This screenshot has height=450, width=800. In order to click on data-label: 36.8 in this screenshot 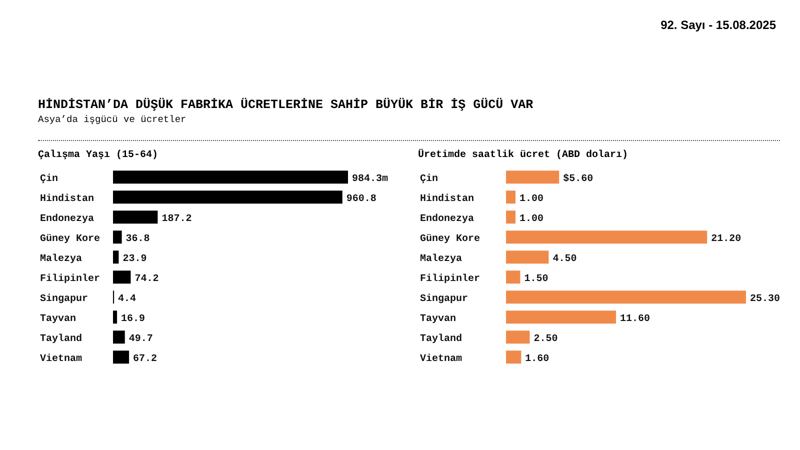, I will do `click(138, 240)`.